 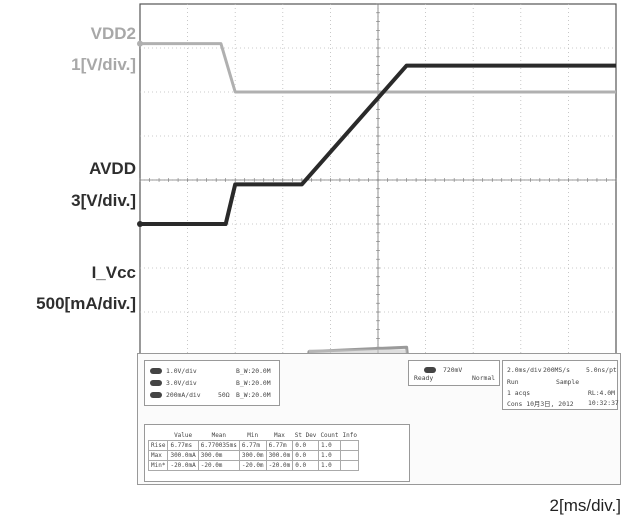 What do you see at coordinates (183, 445) in the screenshot?
I see `measure-cell: 6.77ms` at bounding box center [183, 445].